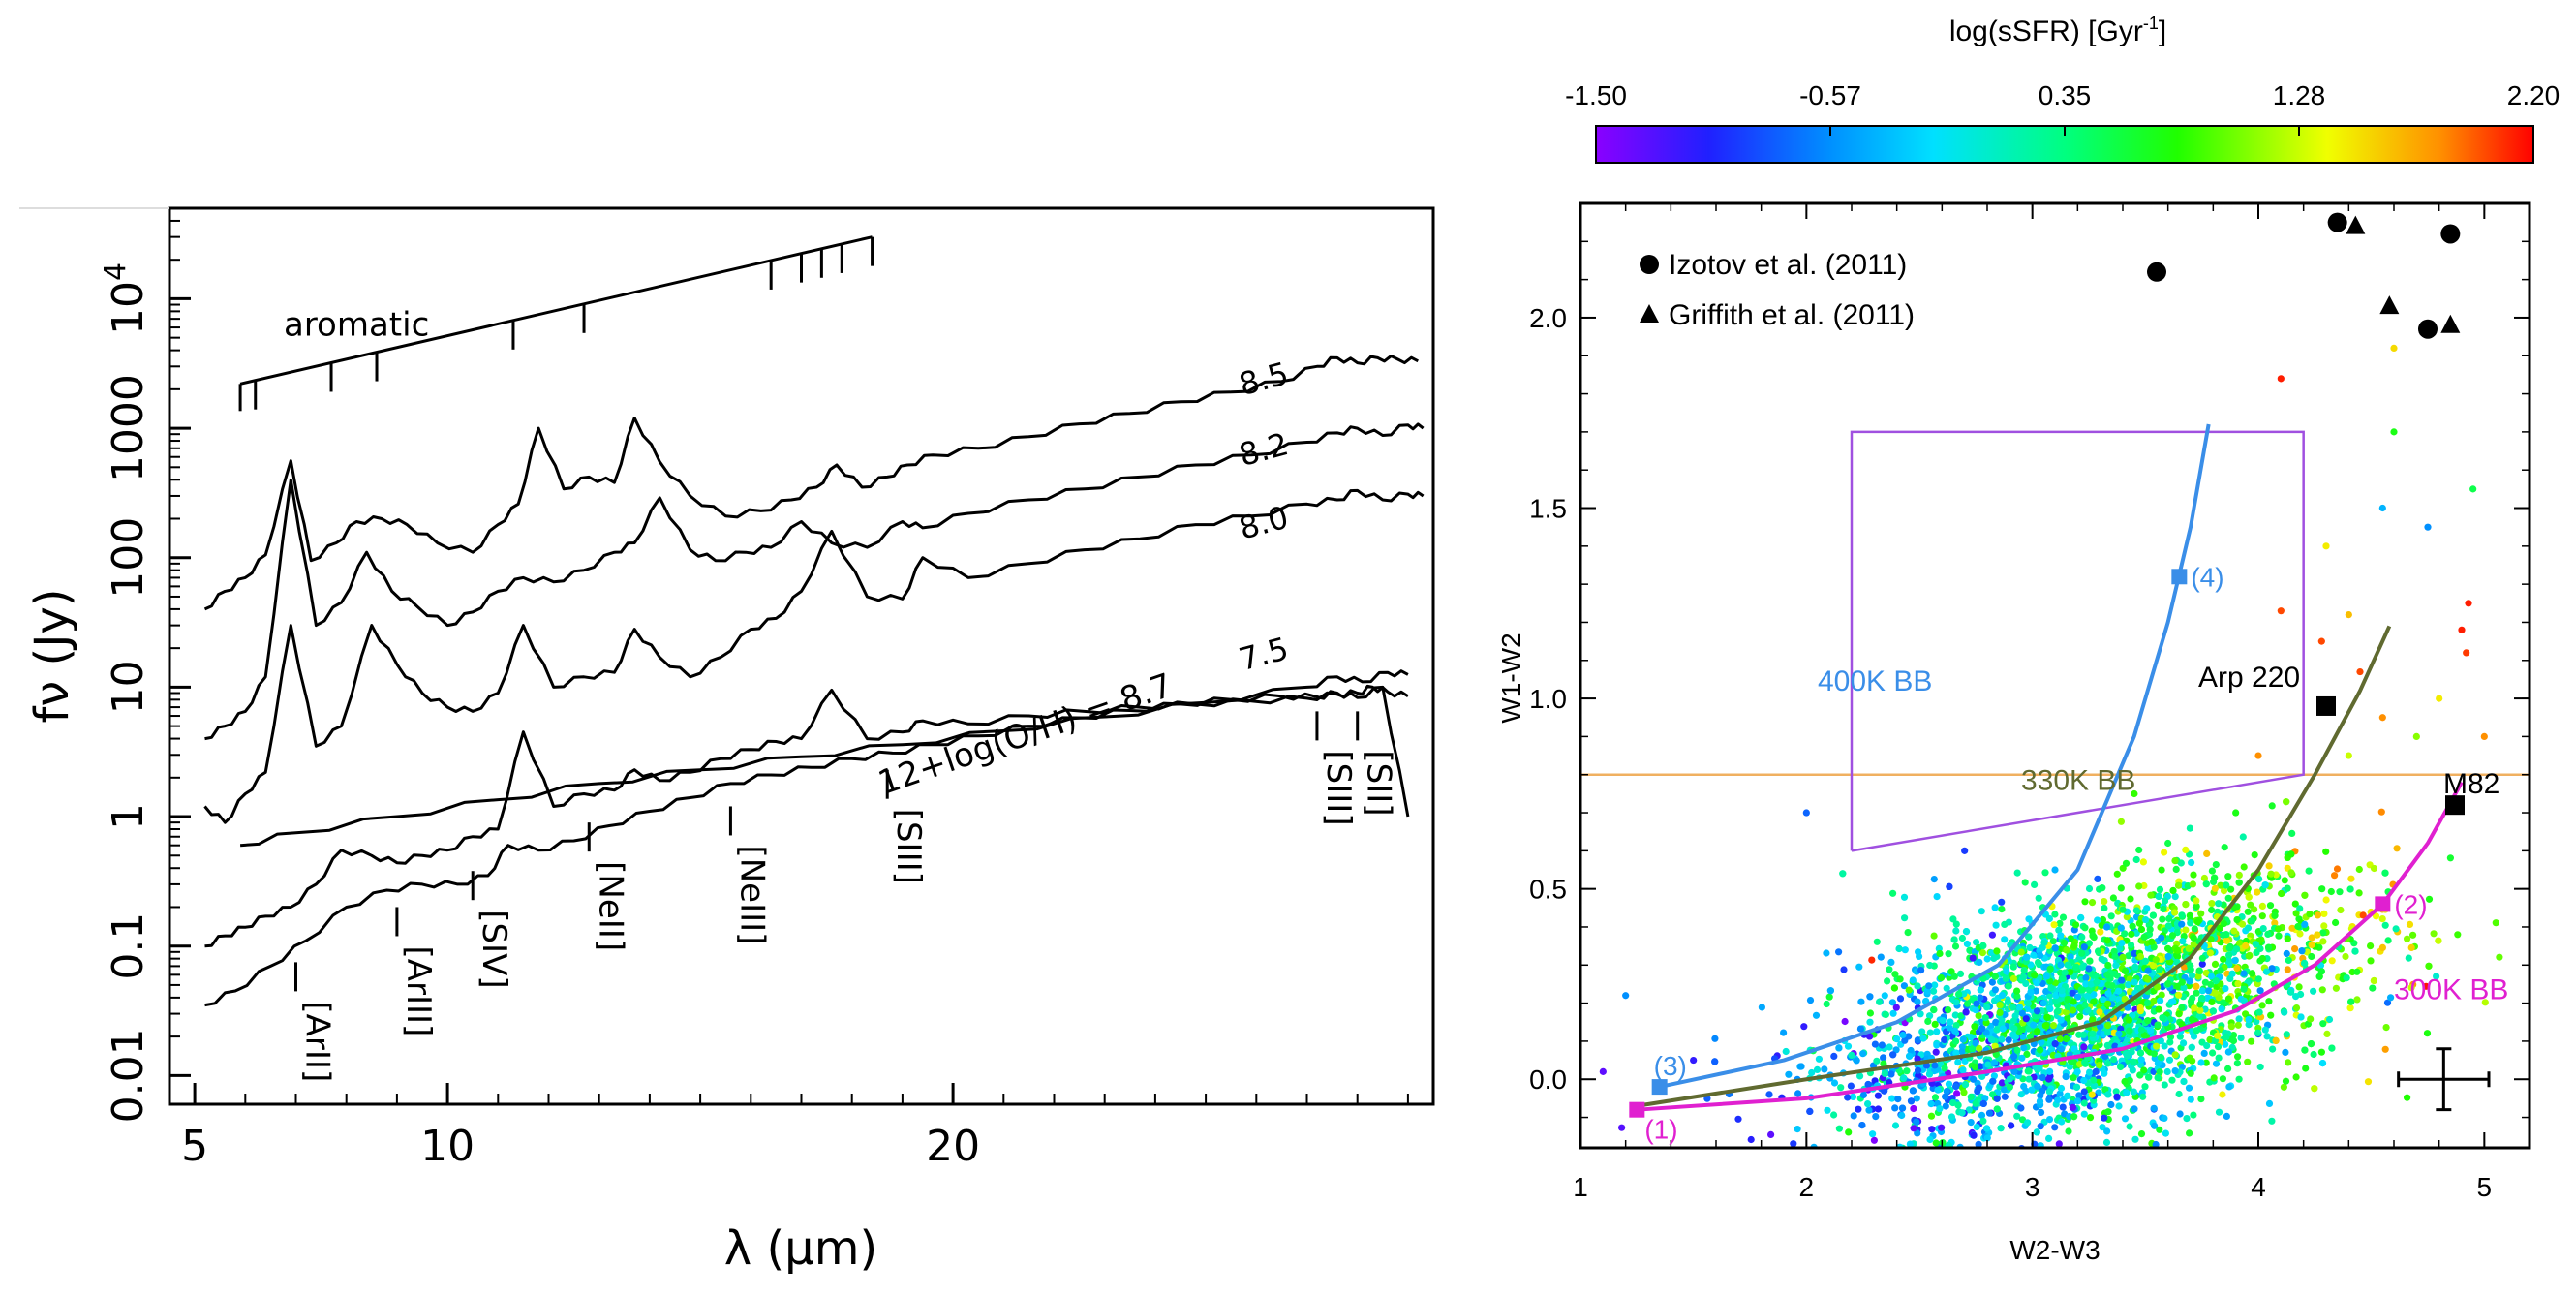  Describe the element at coordinates (2299, 95) in the screenshot. I see `colorbar-tick-label: 1.28` at that location.